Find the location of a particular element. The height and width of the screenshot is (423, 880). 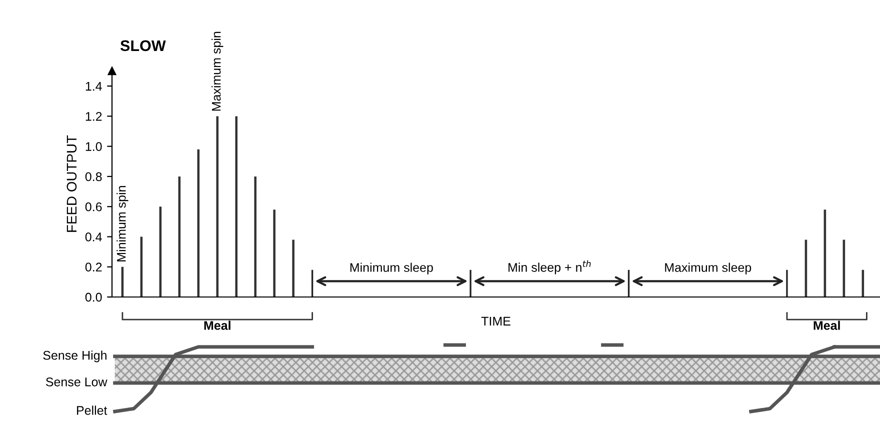

annotation: Min sleep + n$^{th}$ is located at coordinates (549, 267).